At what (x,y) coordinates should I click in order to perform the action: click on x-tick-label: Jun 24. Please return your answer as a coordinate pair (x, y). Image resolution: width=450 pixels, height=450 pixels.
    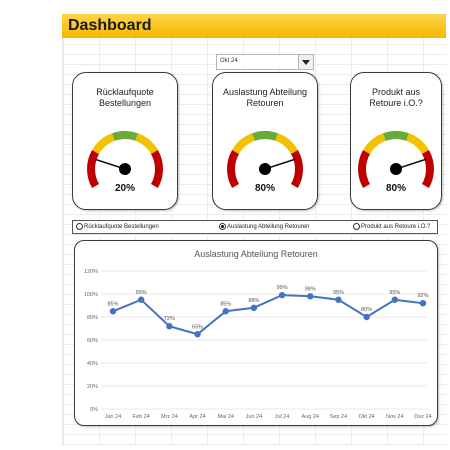
    Looking at the image, I should click on (254, 417).